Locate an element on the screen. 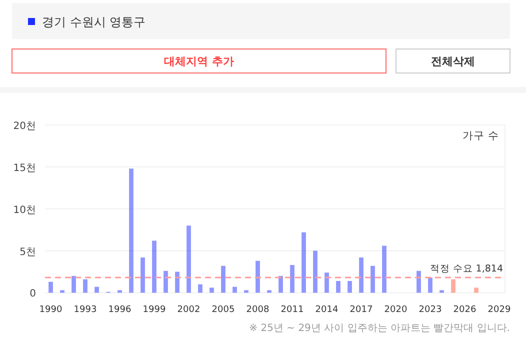 The image size is (526, 344). ref-line-label: 적정 수요 1,814 is located at coordinates (466, 268).